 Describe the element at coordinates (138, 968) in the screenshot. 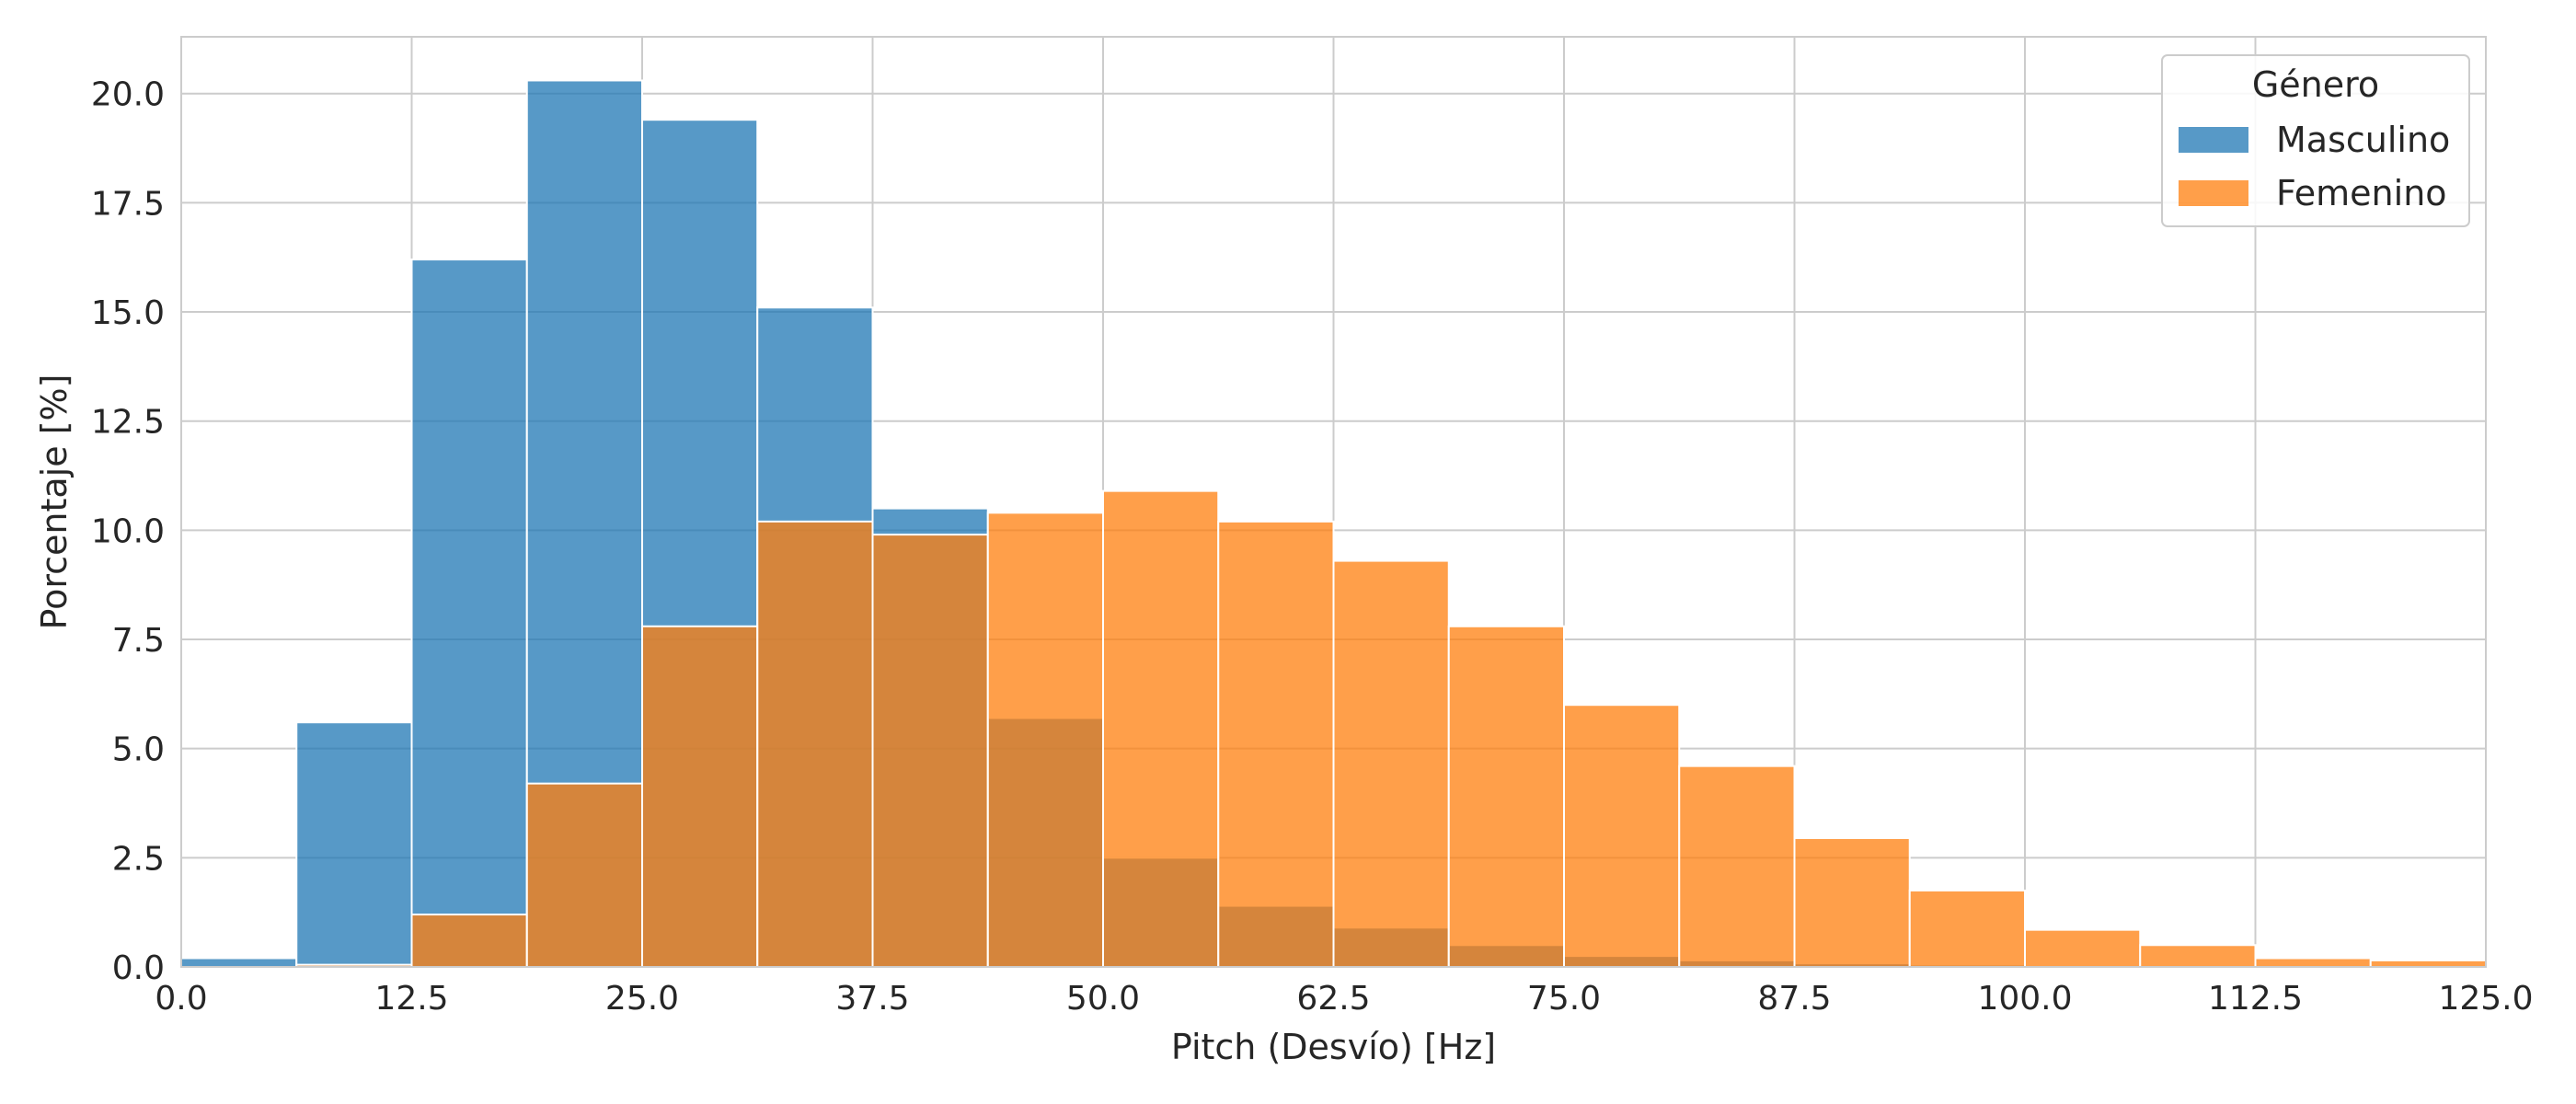

I see `y-tick-label: 0.0` at that location.